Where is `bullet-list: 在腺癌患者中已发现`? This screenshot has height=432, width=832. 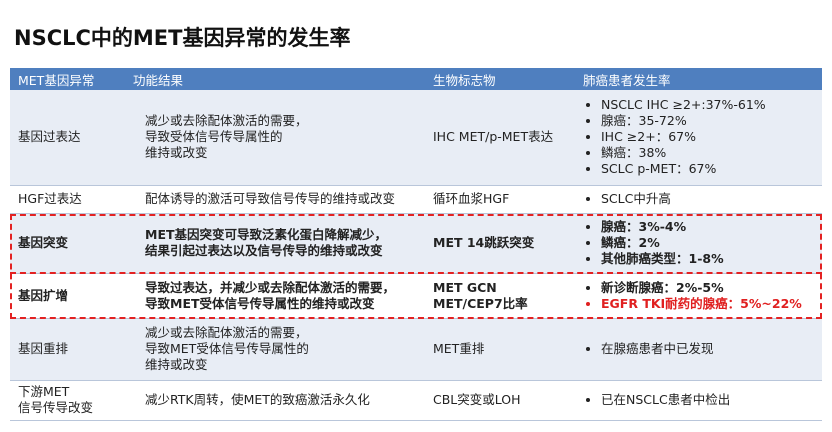
bullet-list: 在腺癌患者中已发现 is located at coordinates (698, 349).